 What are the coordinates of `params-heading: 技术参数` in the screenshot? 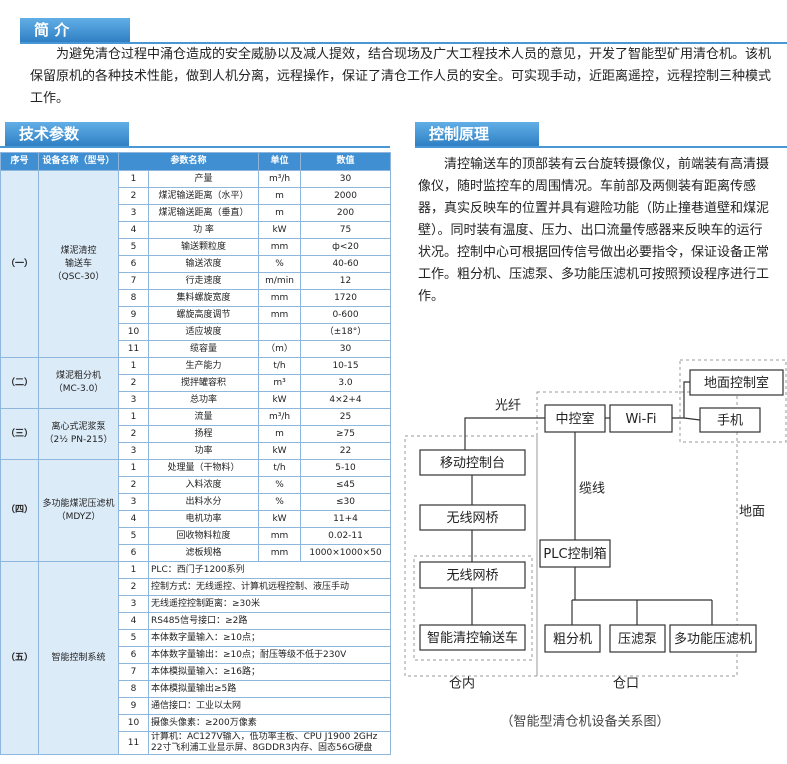 It's located at (67, 134).